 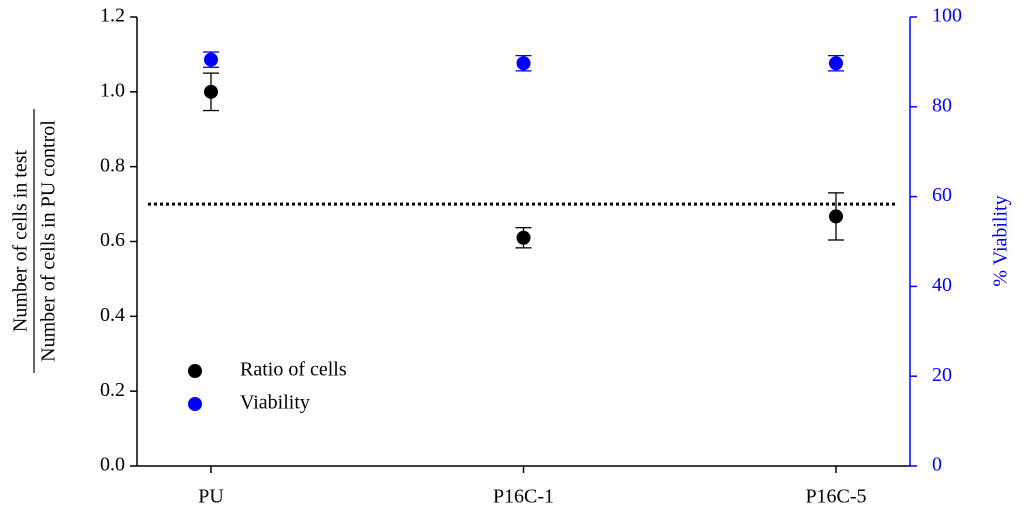 What do you see at coordinates (942, 195) in the screenshot?
I see `y2-tick-label: 60` at bounding box center [942, 195].